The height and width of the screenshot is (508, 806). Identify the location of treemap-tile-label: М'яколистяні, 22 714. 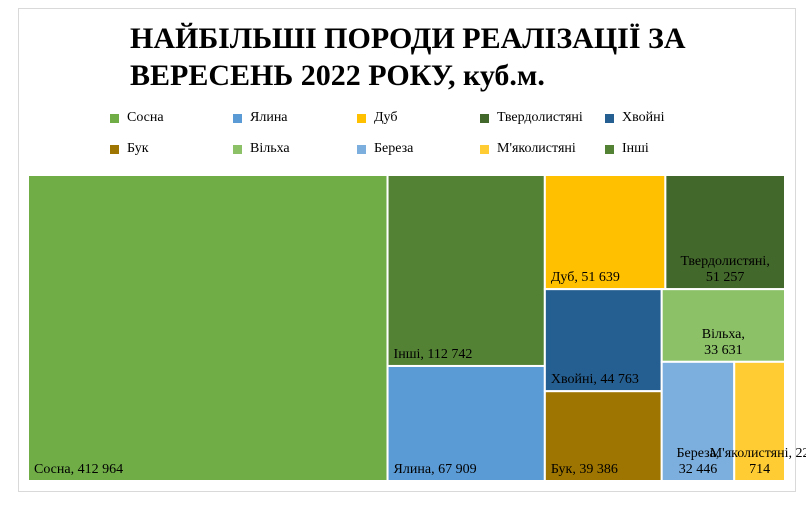
(758, 461).